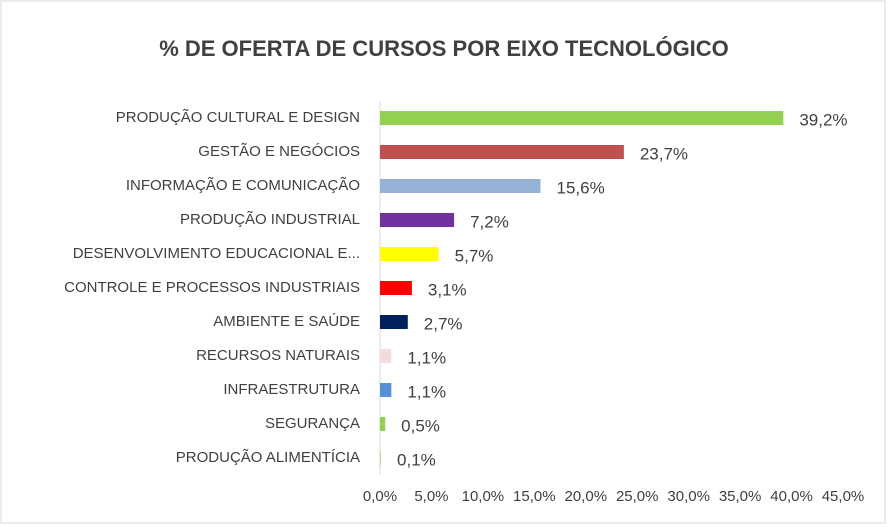 The height and width of the screenshot is (527, 888). I want to click on x-tick-label: 5,0%, so click(431, 496).